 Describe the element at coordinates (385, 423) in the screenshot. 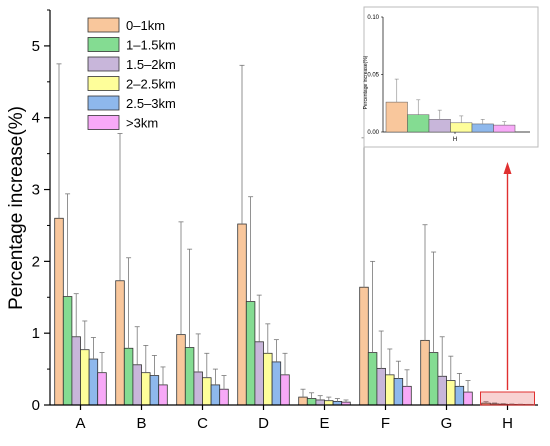

I see `x-tick-label: F` at that location.